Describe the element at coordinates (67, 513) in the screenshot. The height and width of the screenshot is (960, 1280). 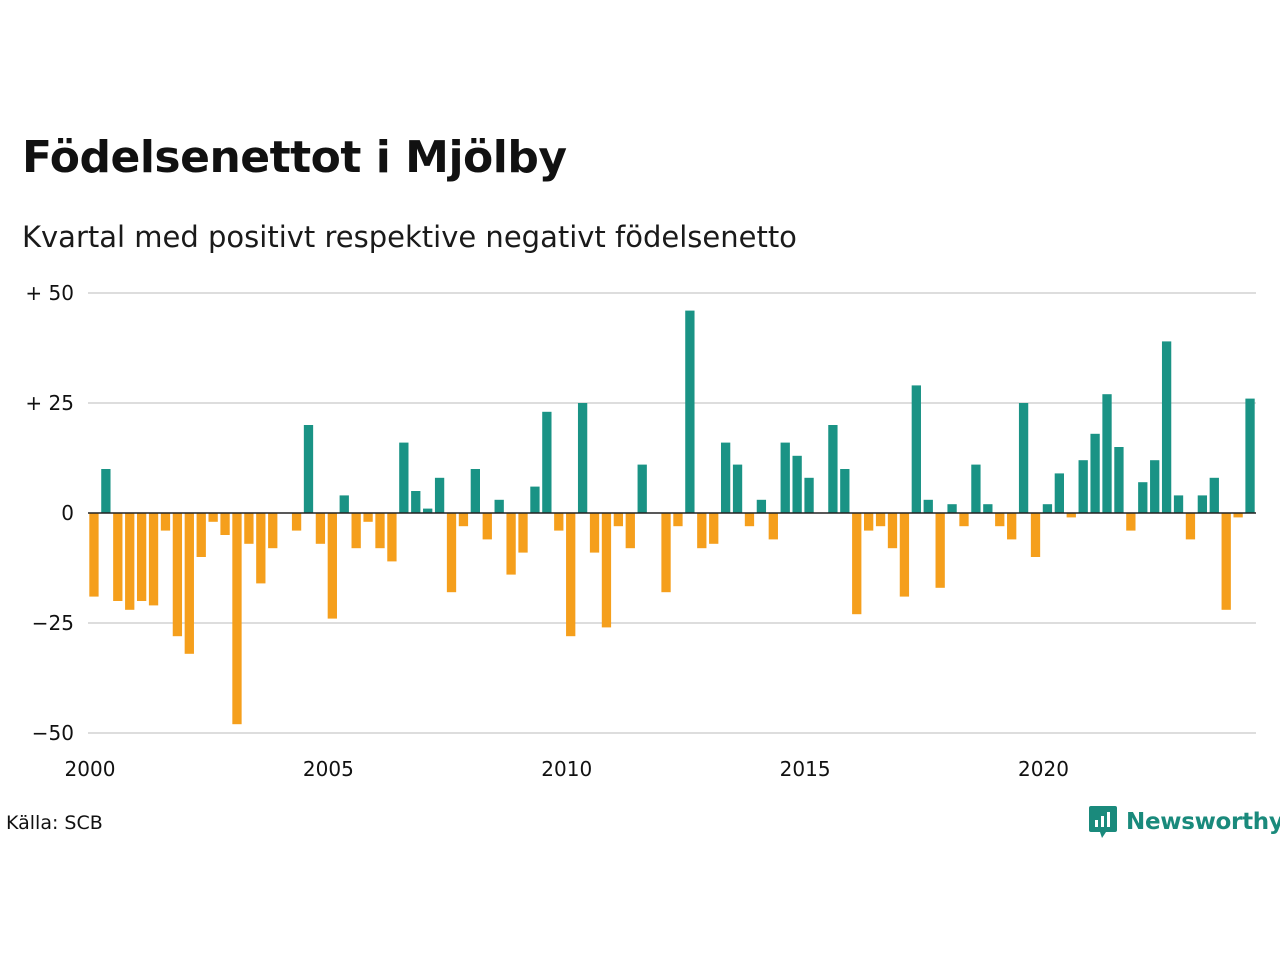
I see `y-tick-label: 0` at that location.